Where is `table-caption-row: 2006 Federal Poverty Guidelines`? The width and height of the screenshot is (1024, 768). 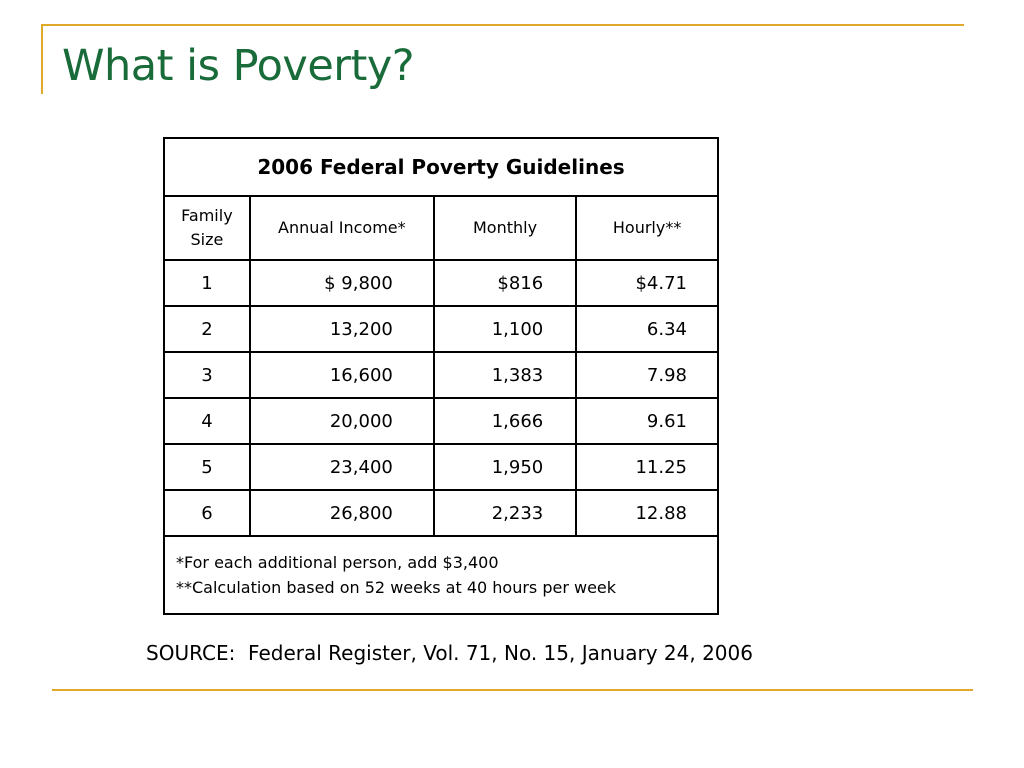
table-caption-row: 2006 Federal Poverty Guidelines is located at coordinates (441, 167).